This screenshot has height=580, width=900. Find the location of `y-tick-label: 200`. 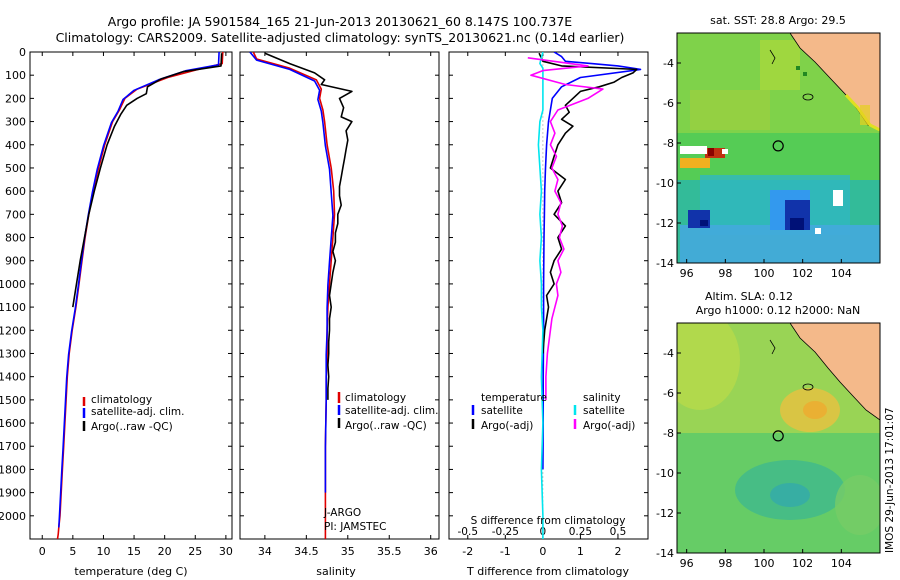

y-tick-label: 200 is located at coordinates (15, 98).